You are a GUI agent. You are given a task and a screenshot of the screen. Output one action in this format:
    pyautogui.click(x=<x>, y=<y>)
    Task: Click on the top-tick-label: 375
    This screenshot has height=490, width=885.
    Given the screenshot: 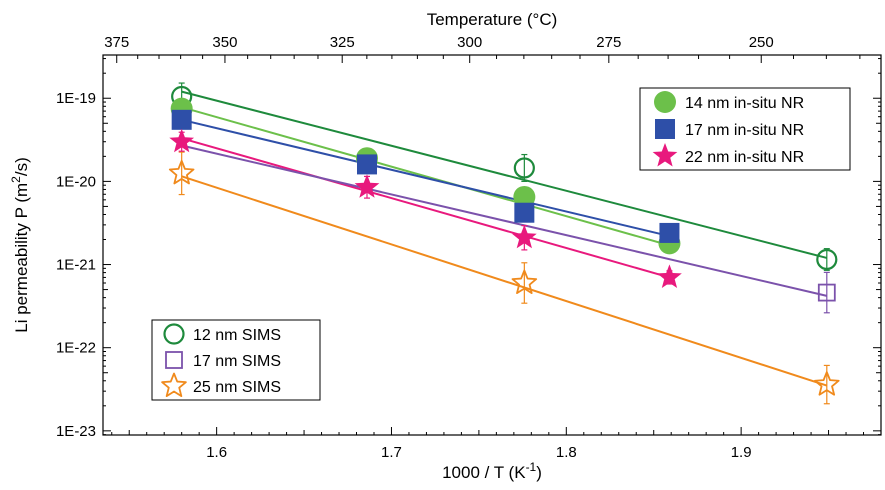 What is the action you would take?
    pyautogui.click(x=116, y=42)
    